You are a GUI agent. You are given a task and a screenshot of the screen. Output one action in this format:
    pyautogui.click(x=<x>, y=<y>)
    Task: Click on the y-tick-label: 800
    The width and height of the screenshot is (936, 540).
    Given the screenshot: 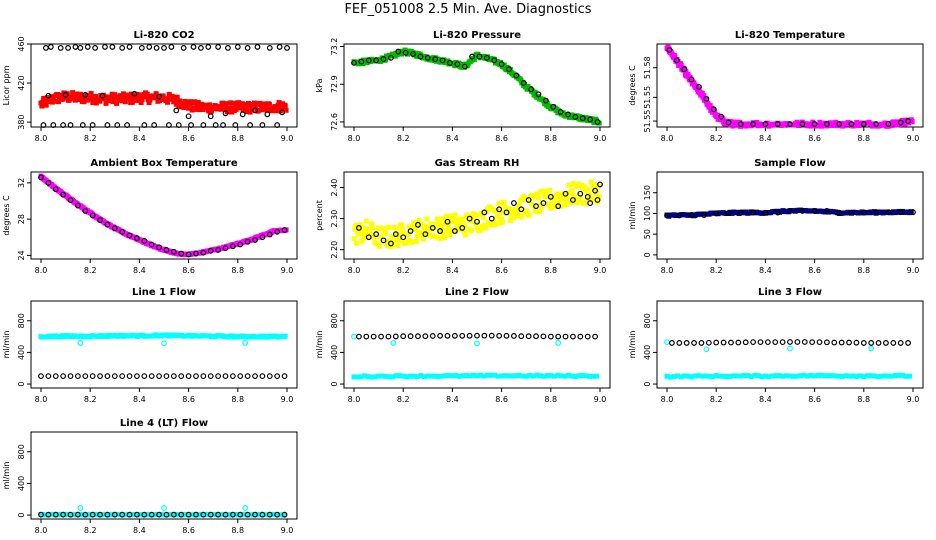 What is the action you would take?
    pyautogui.click(x=647, y=320)
    